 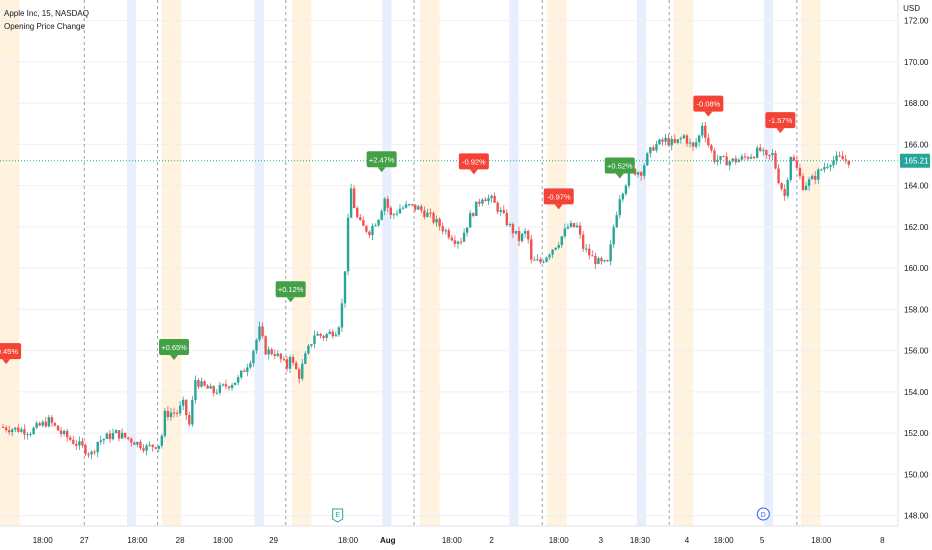 I want to click on opening-change-text: -0.08%, so click(x=708, y=104).